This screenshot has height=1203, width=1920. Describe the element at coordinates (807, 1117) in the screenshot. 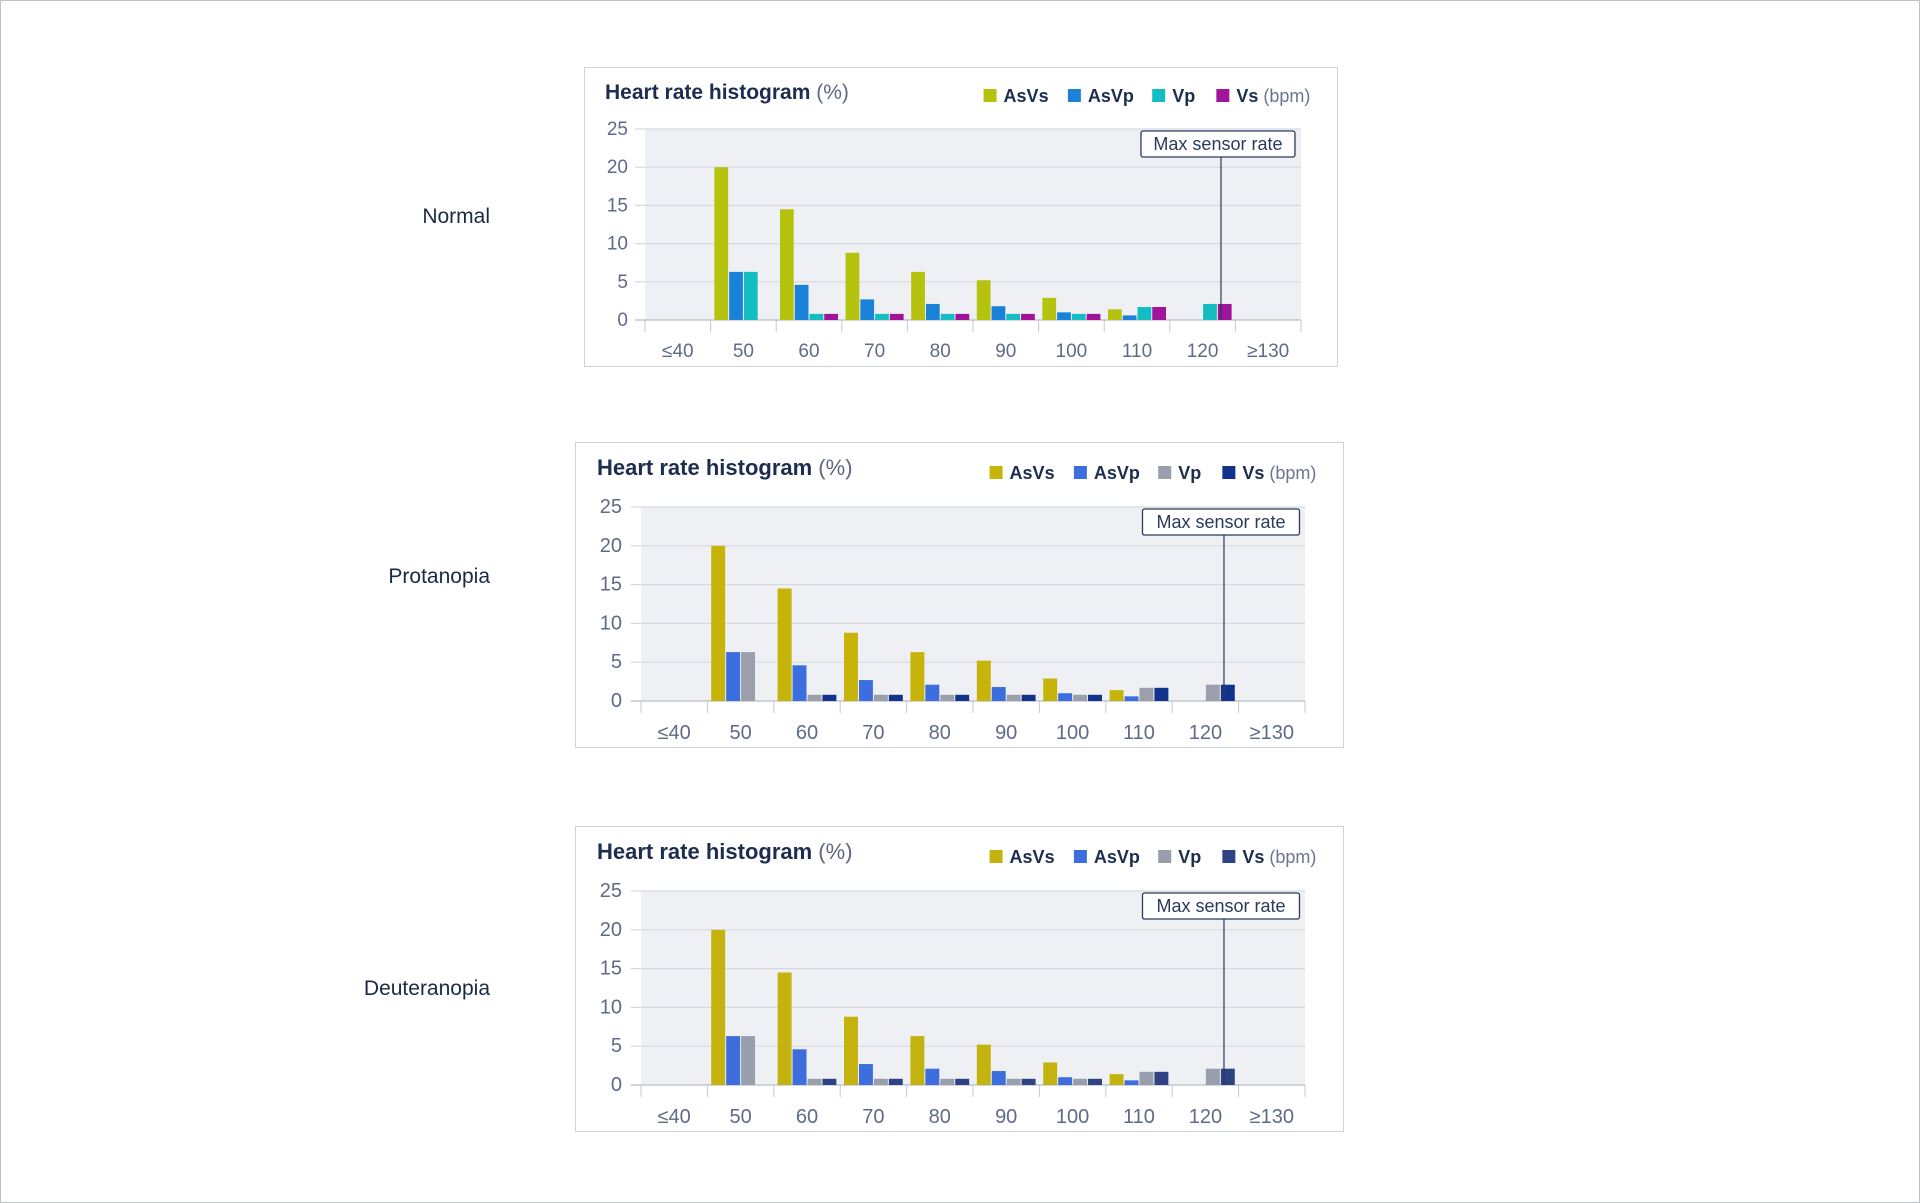

I see `x-tick-label: 60` at that location.